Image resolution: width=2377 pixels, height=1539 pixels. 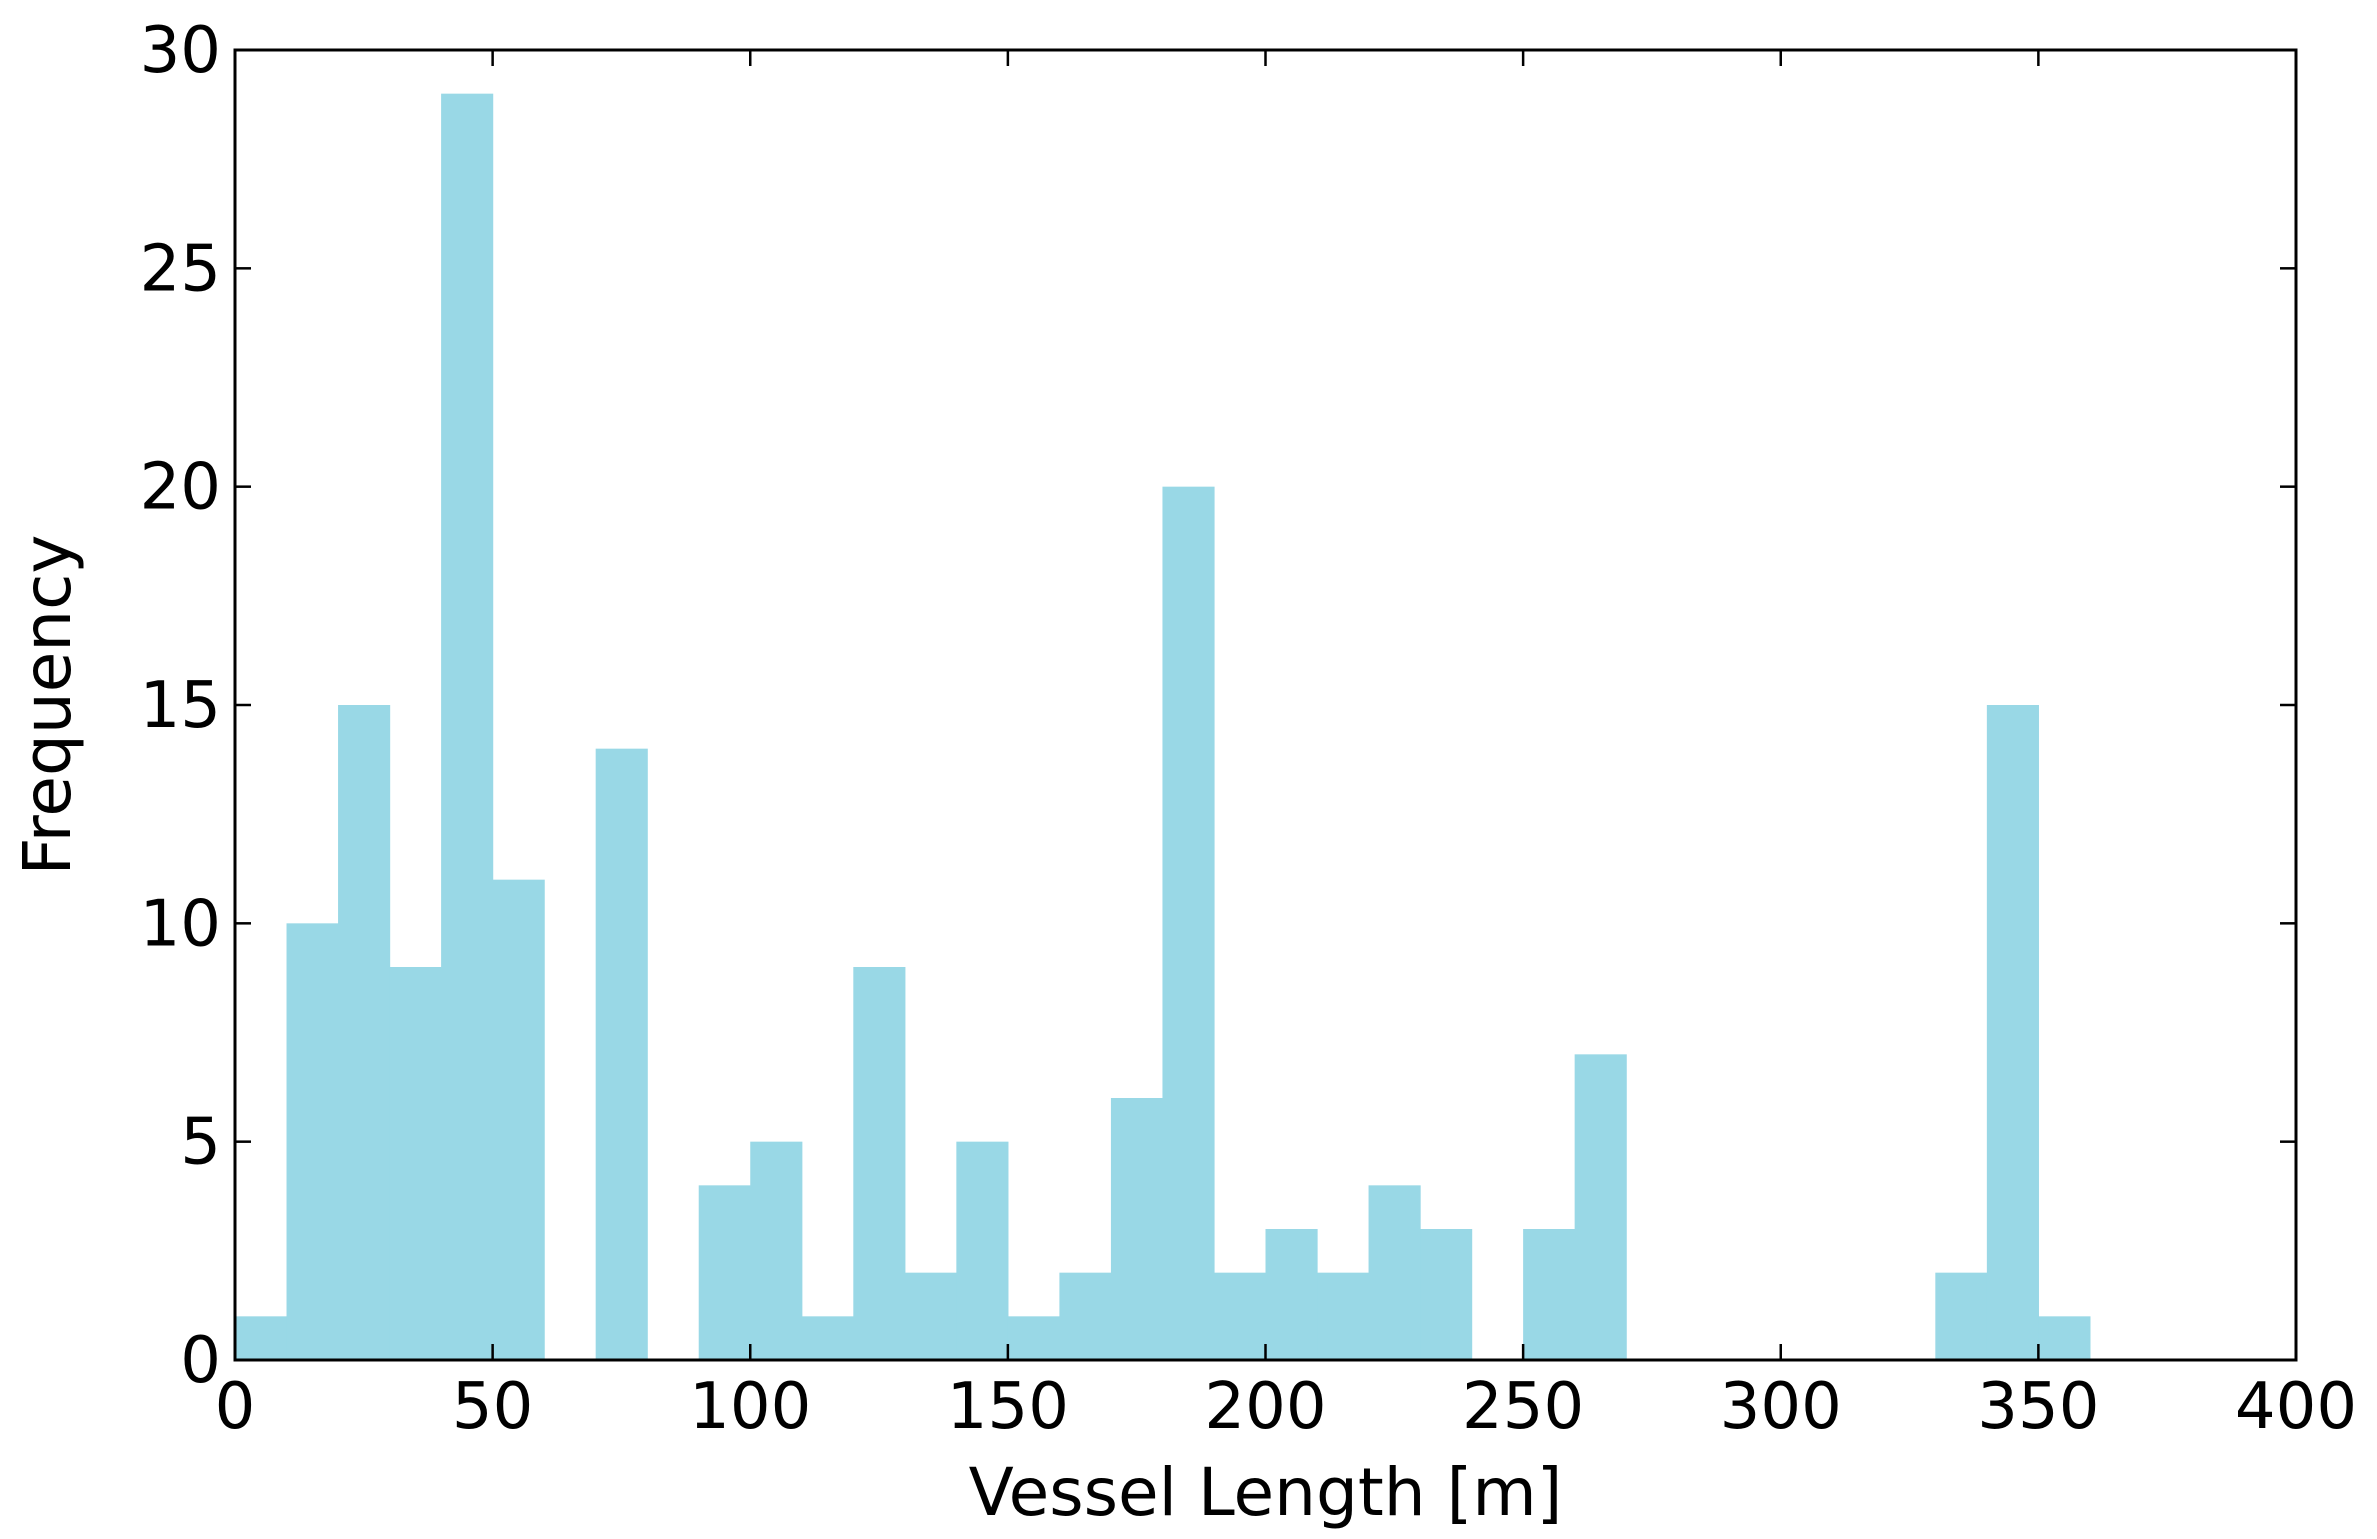 I want to click on x-tick-label-350: 350, so click(x=2038, y=1407).